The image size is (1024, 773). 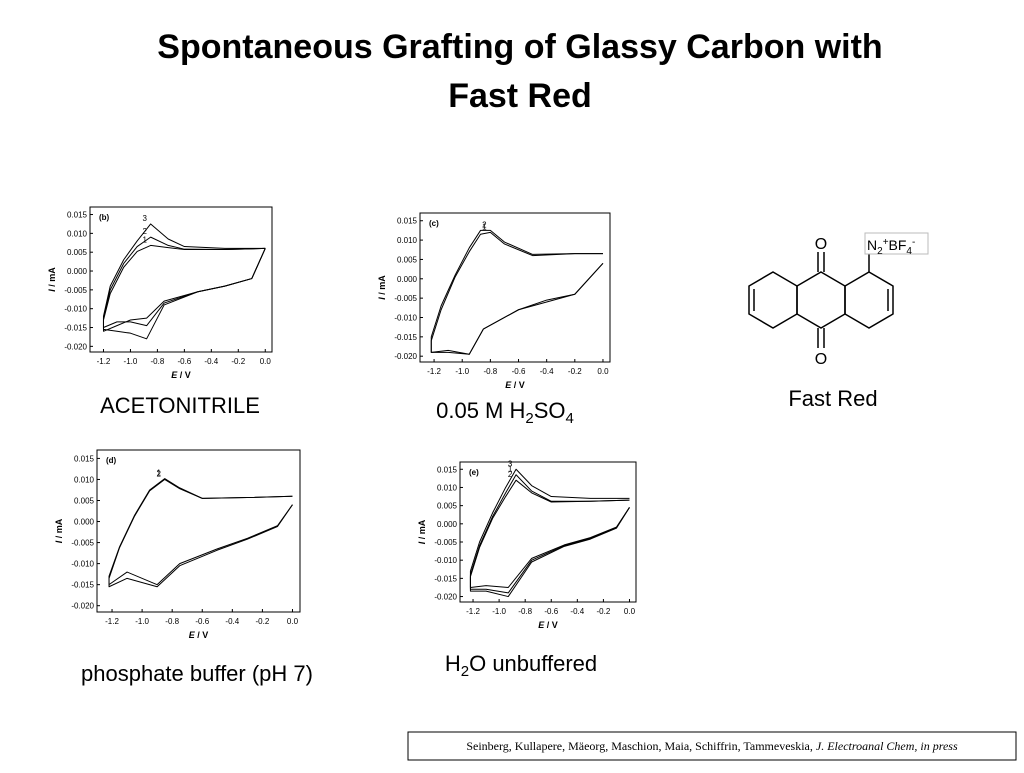 I want to click on panel-label: (d), so click(x=111, y=460).